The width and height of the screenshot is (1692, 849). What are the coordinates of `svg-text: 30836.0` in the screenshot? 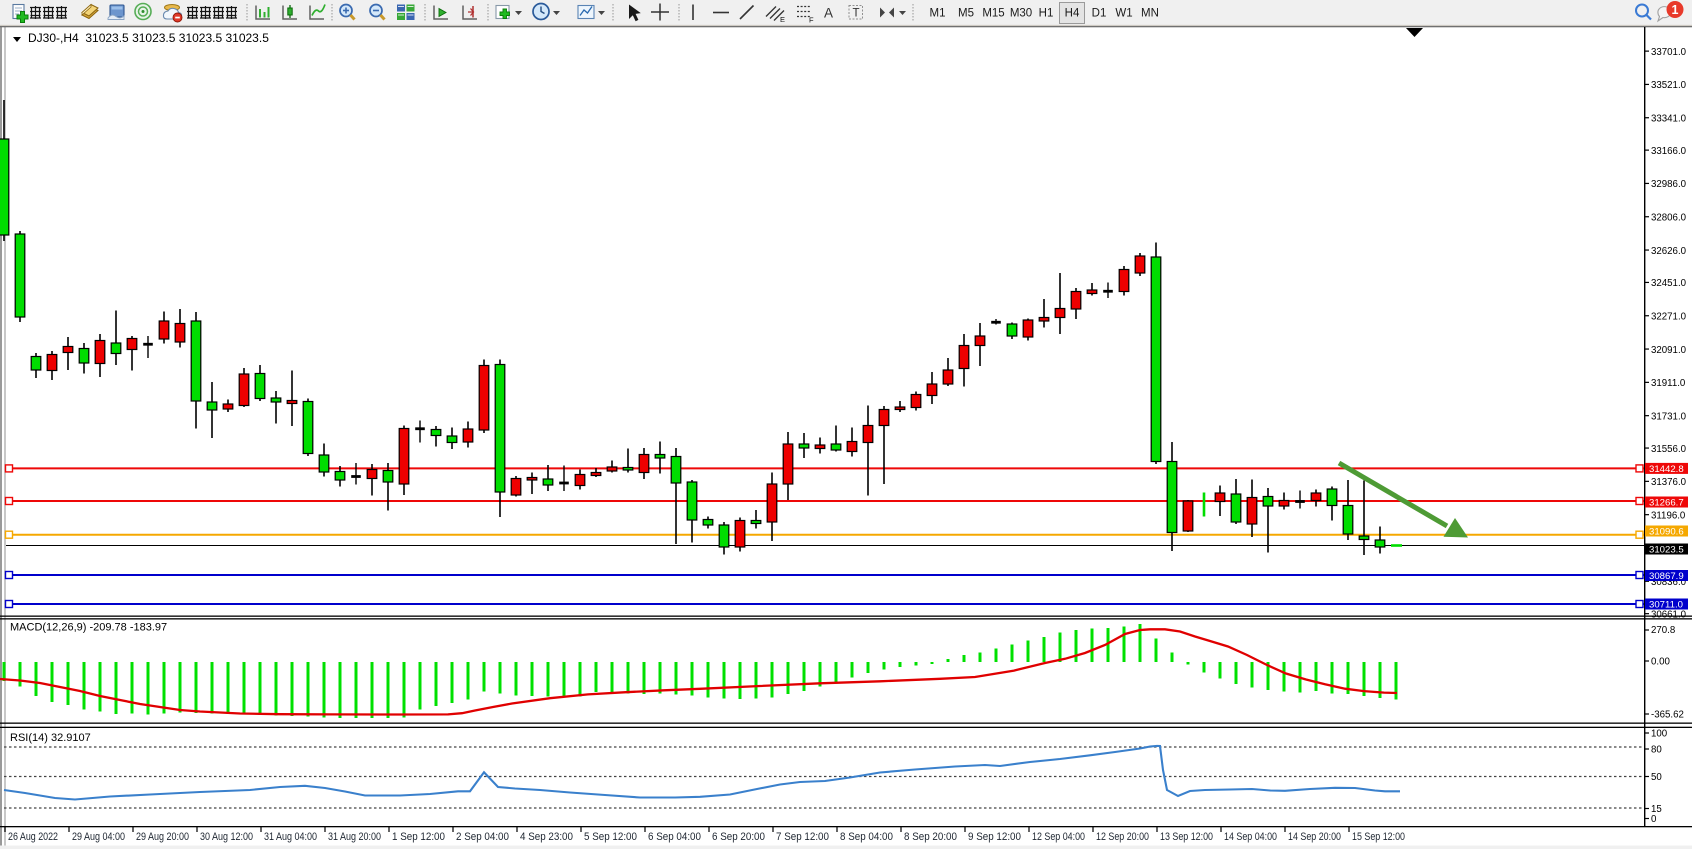 It's located at (1669, 582).